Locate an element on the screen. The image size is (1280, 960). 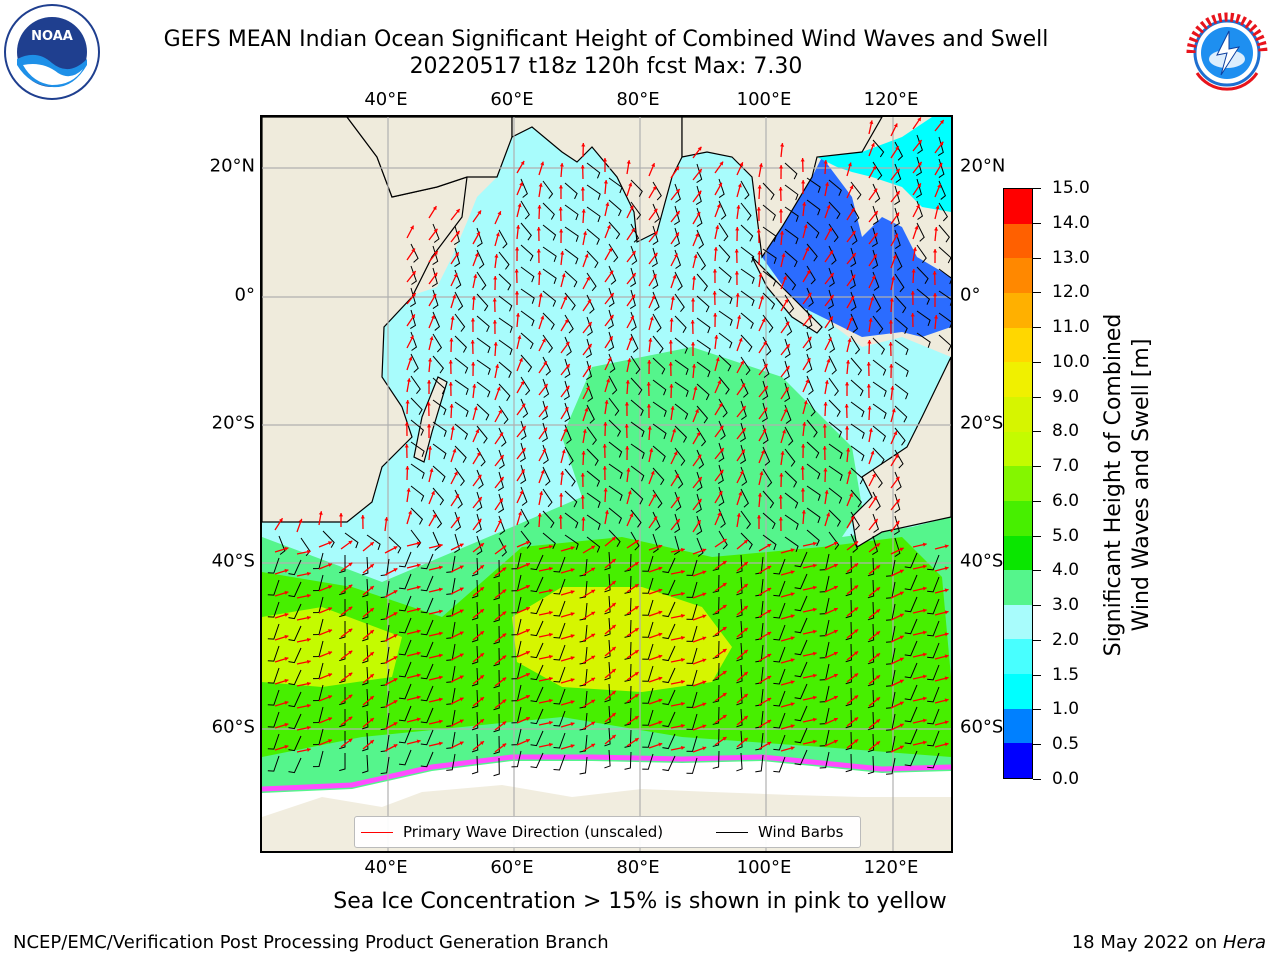
colorbar-segment is located at coordinates (1018, 657).